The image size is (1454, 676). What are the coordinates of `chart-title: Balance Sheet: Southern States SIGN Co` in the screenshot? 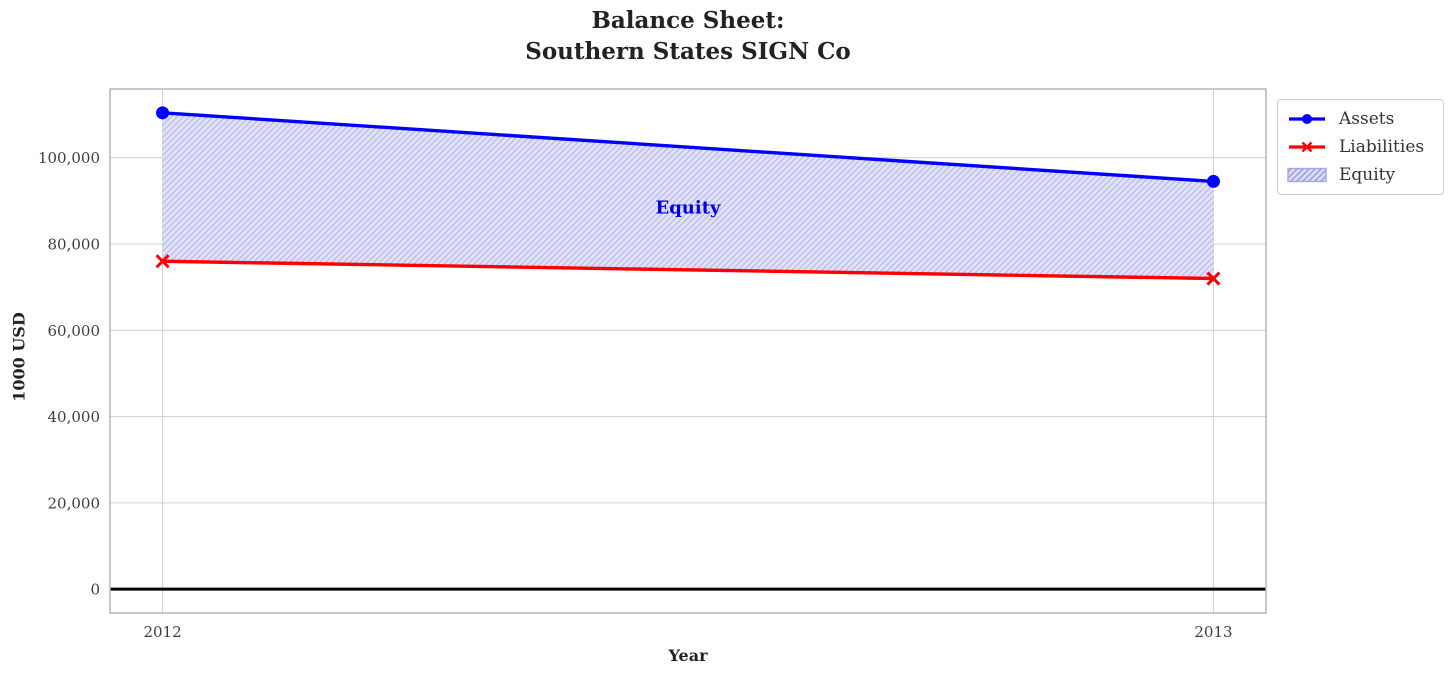 It's located at (688, 36).